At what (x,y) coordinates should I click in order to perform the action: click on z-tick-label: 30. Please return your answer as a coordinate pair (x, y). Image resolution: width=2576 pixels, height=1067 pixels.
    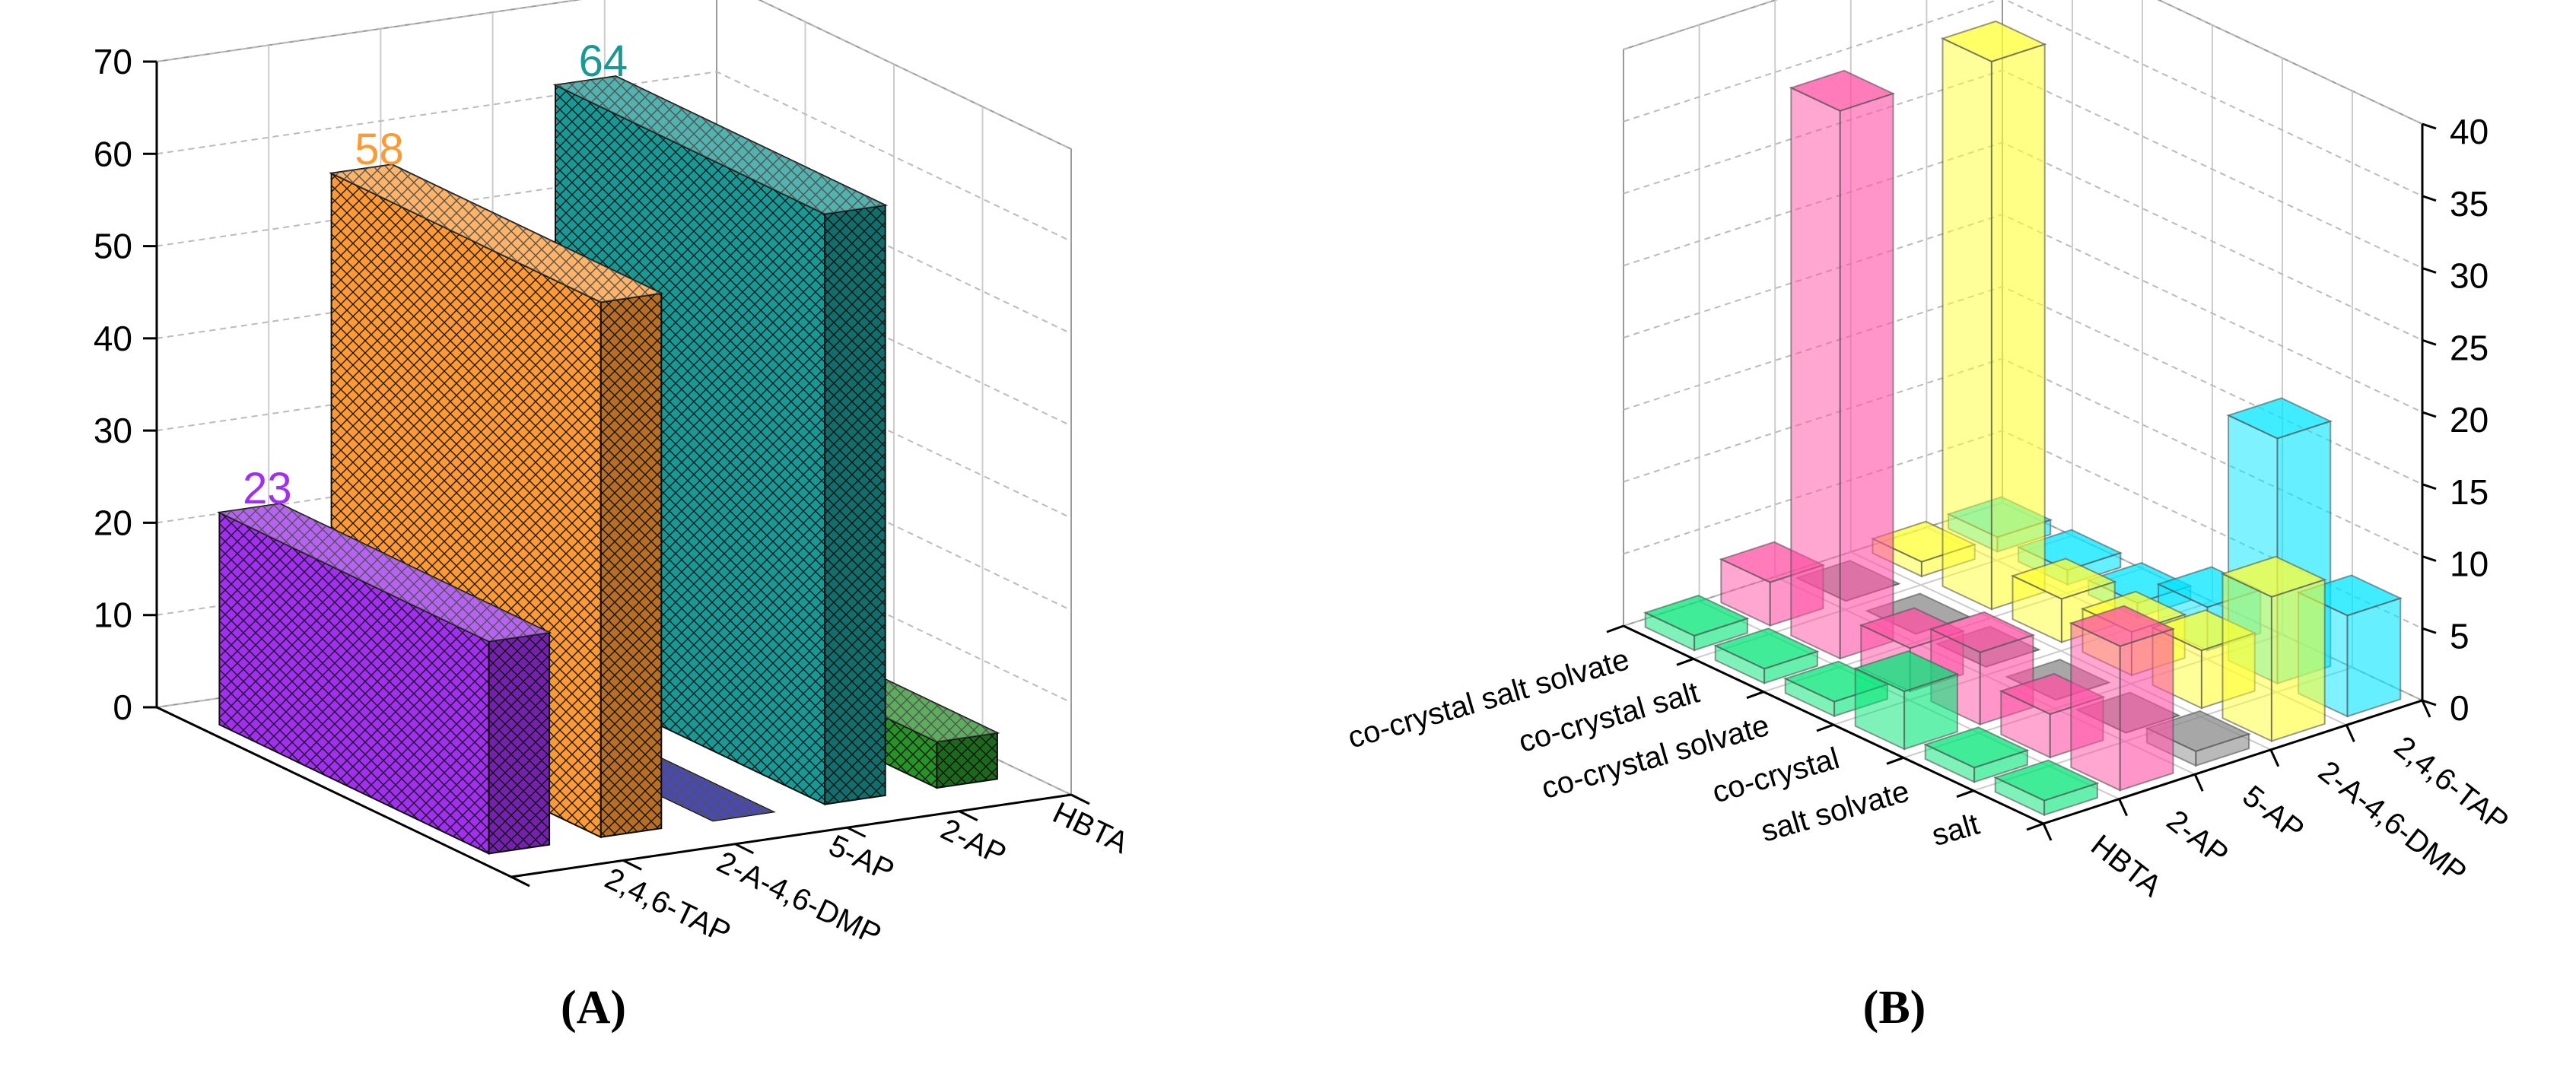
    Looking at the image, I should click on (2470, 276).